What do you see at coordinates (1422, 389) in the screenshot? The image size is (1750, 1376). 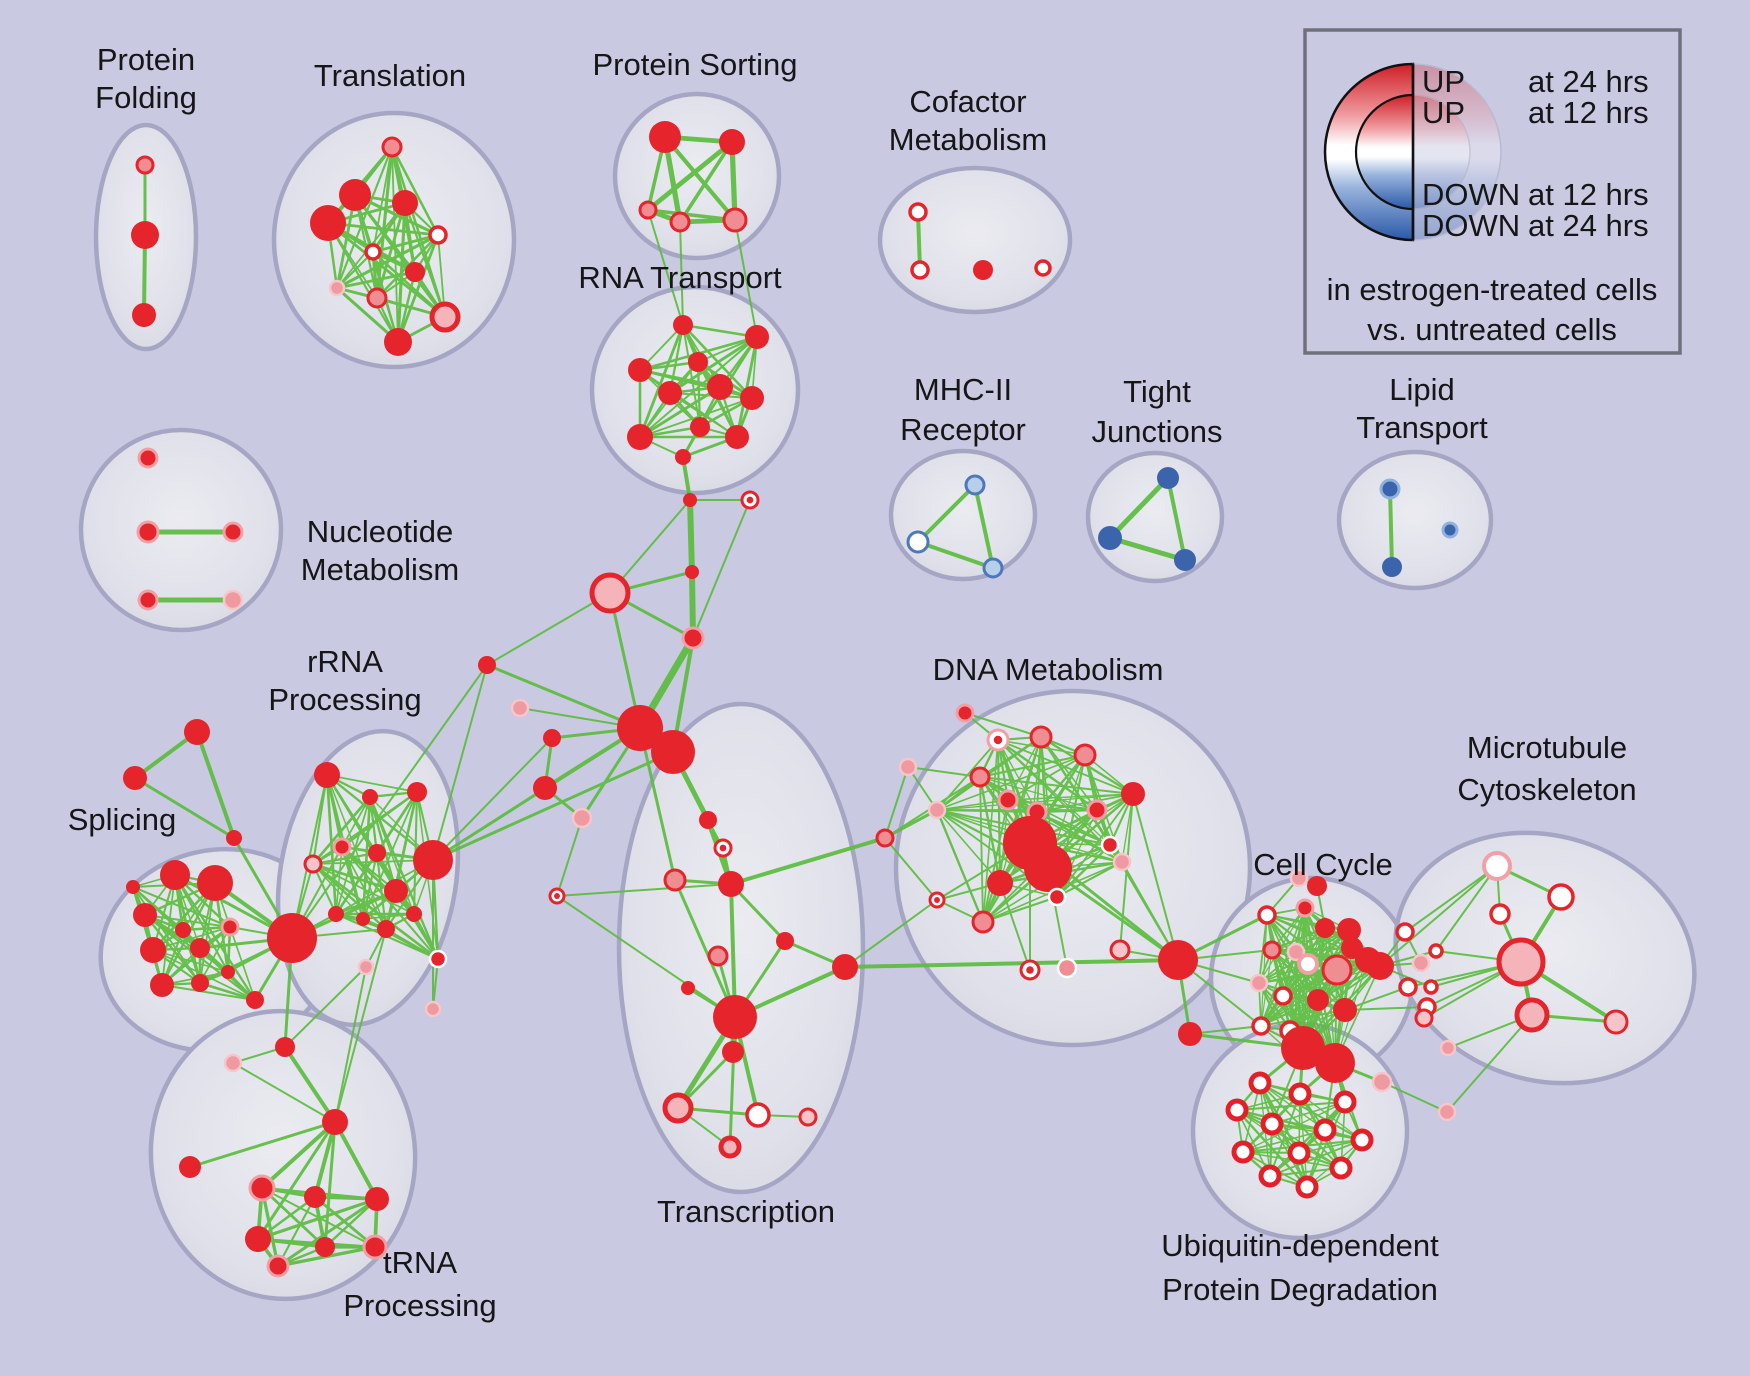 I see `cluster-label-lipid-transport: Lipid` at bounding box center [1422, 389].